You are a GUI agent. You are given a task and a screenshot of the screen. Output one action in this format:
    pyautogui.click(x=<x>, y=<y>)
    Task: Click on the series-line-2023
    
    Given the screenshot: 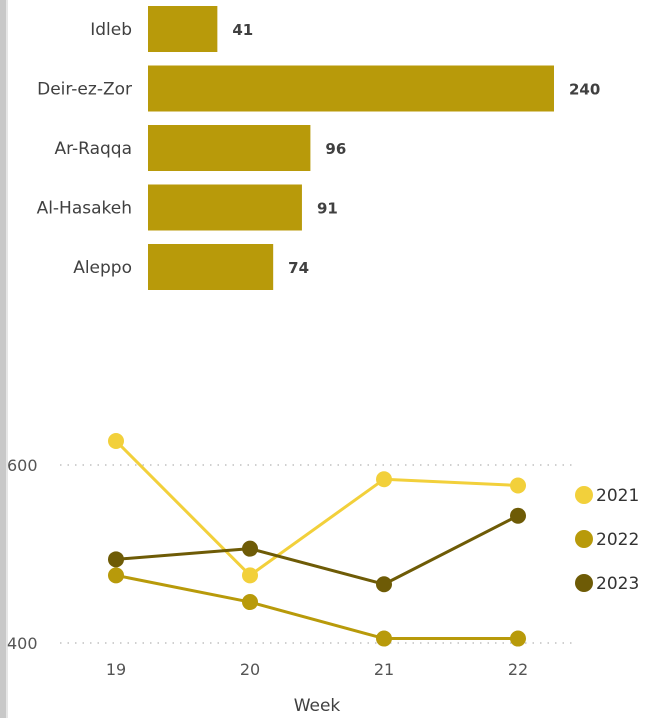 What is the action you would take?
    pyautogui.click(x=317, y=550)
    